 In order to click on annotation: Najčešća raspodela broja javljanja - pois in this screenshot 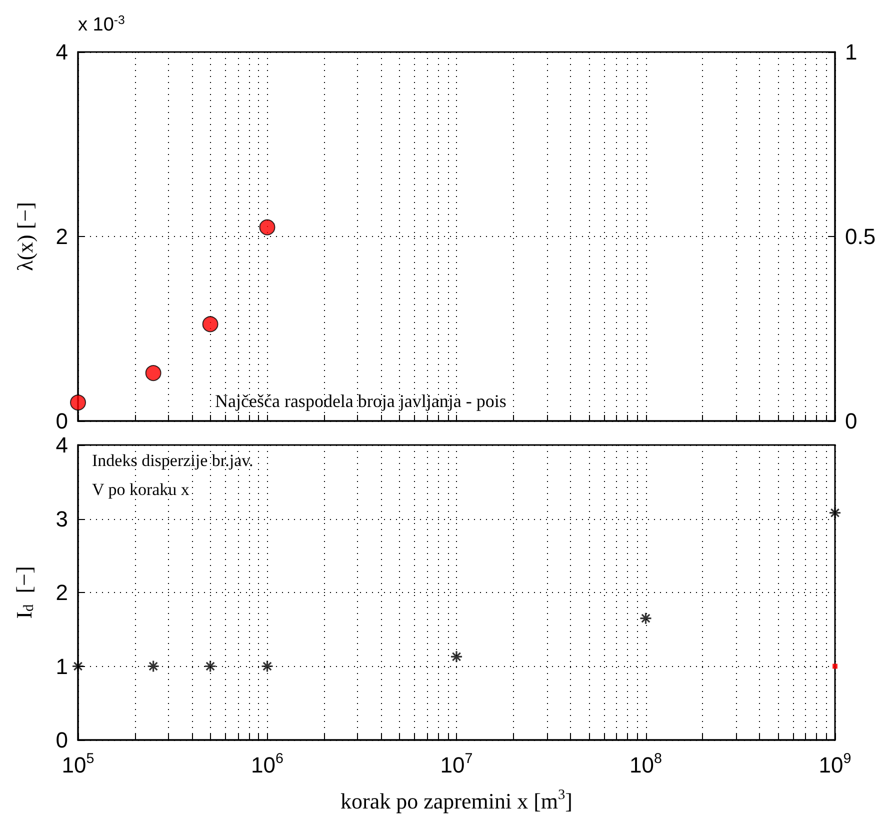, I will do `click(360, 401)`.